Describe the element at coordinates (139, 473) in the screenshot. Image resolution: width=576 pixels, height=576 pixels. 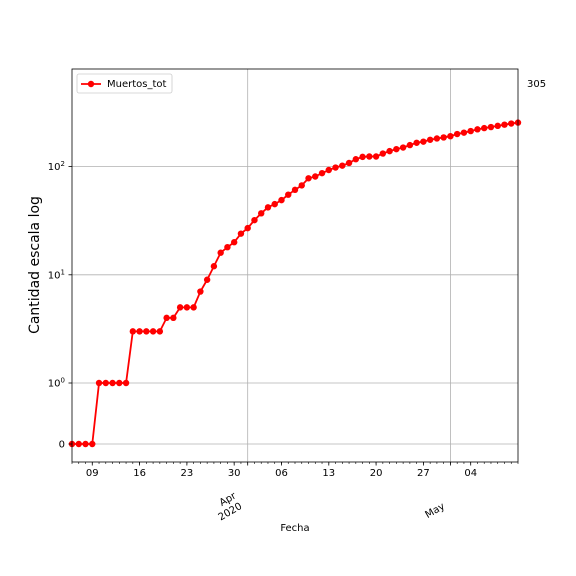
I see `x-tick-label: 16` at that location.